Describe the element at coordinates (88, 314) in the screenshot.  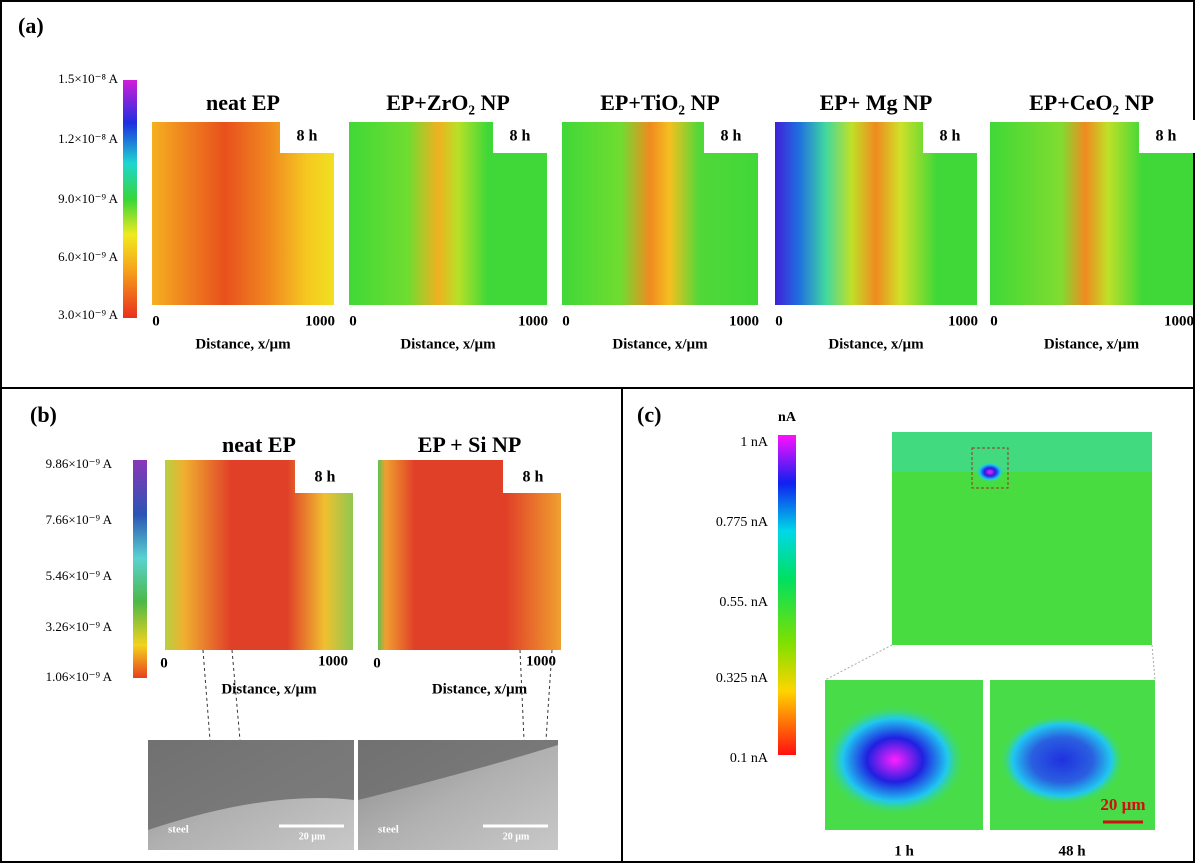
I see `colorbar-label: 3.0×10⁻⁹ A` at that location.